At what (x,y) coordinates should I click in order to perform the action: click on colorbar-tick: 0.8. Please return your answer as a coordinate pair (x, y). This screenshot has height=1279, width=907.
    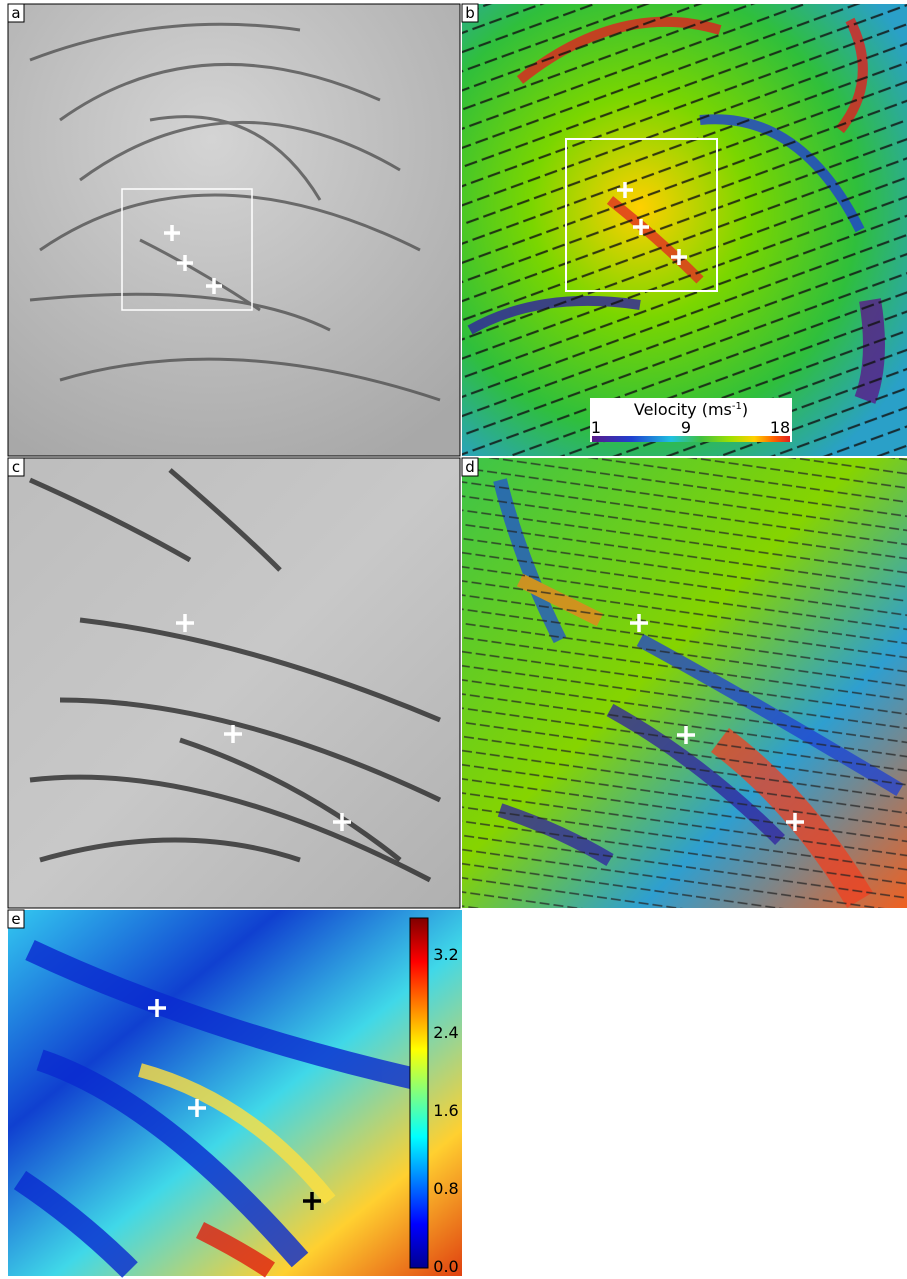
    Looking at the image, I should click on (445, 1188).